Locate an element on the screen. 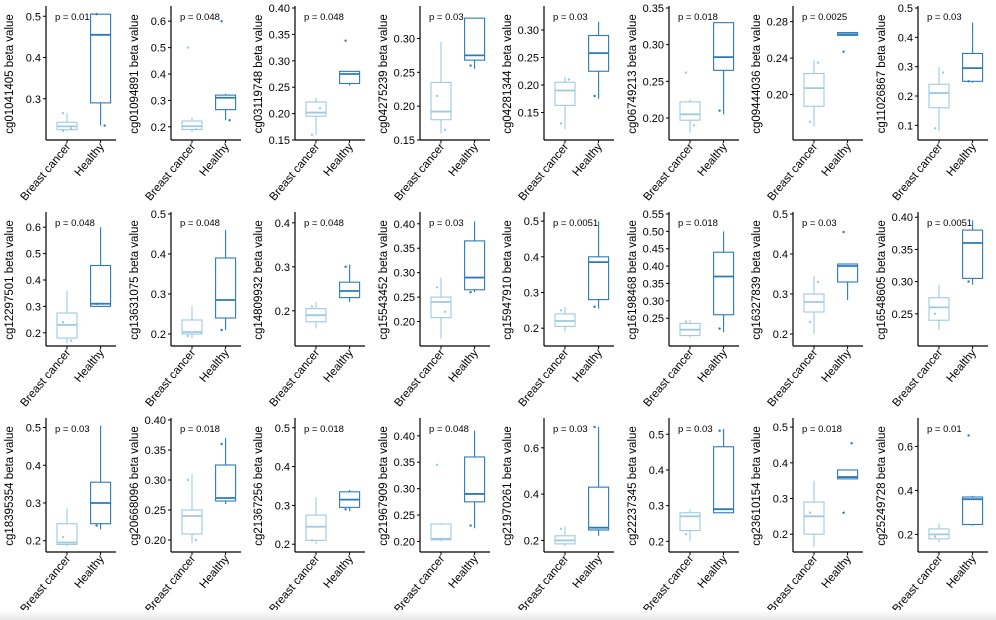  y-tick-label: 0.45 is located at coordinates (652, 250).